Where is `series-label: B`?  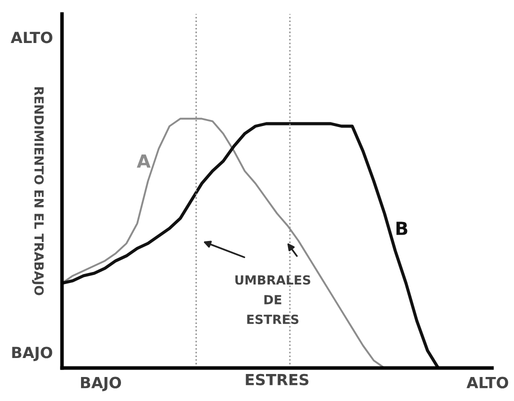
series-label: B is located at coordinates (402, 228).